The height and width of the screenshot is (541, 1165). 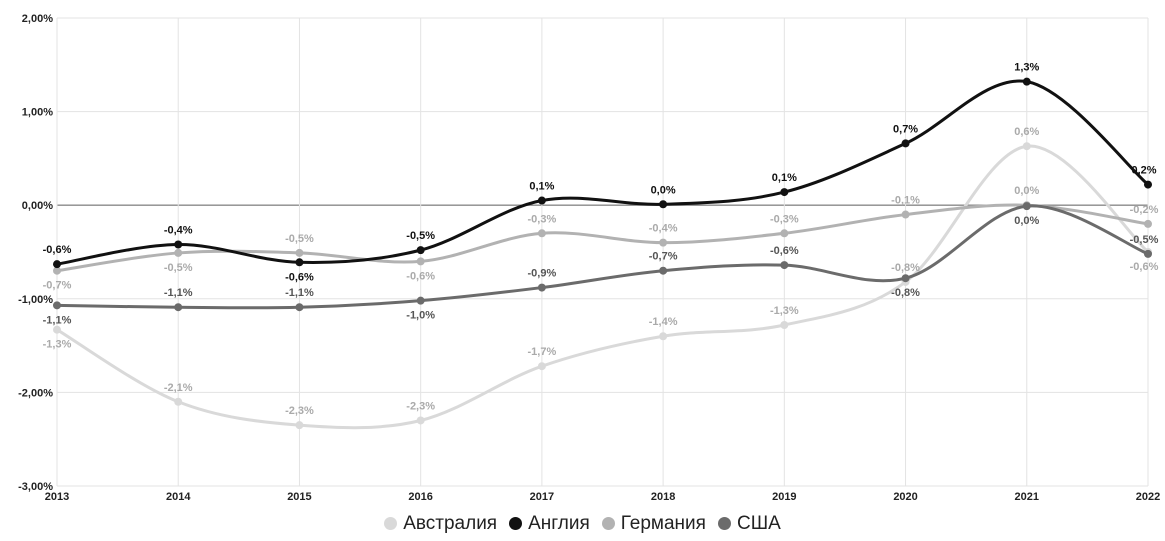 What do you see at coordinates (57, 345) in the screenshot?
I see `data-label: -1,3%` at bounding box center [57, 345].